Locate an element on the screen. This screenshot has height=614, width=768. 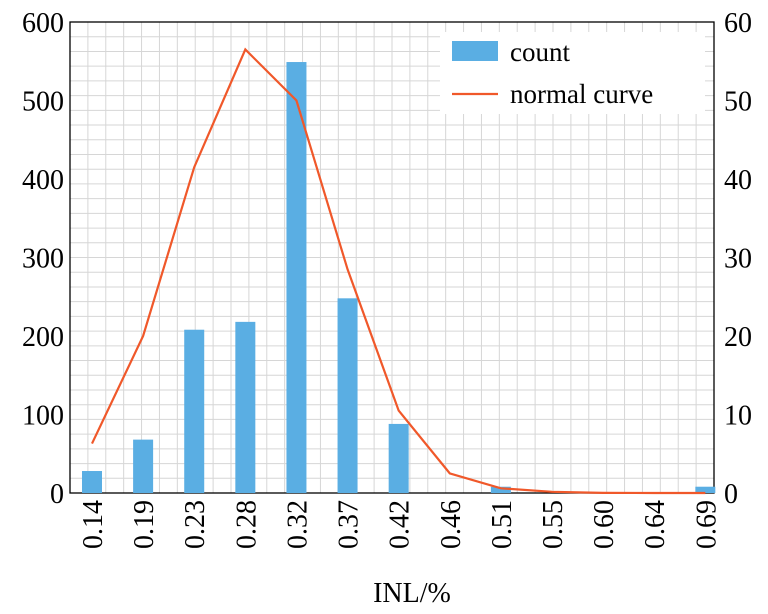
bar-0.51 is located at coordinates (500, 489).